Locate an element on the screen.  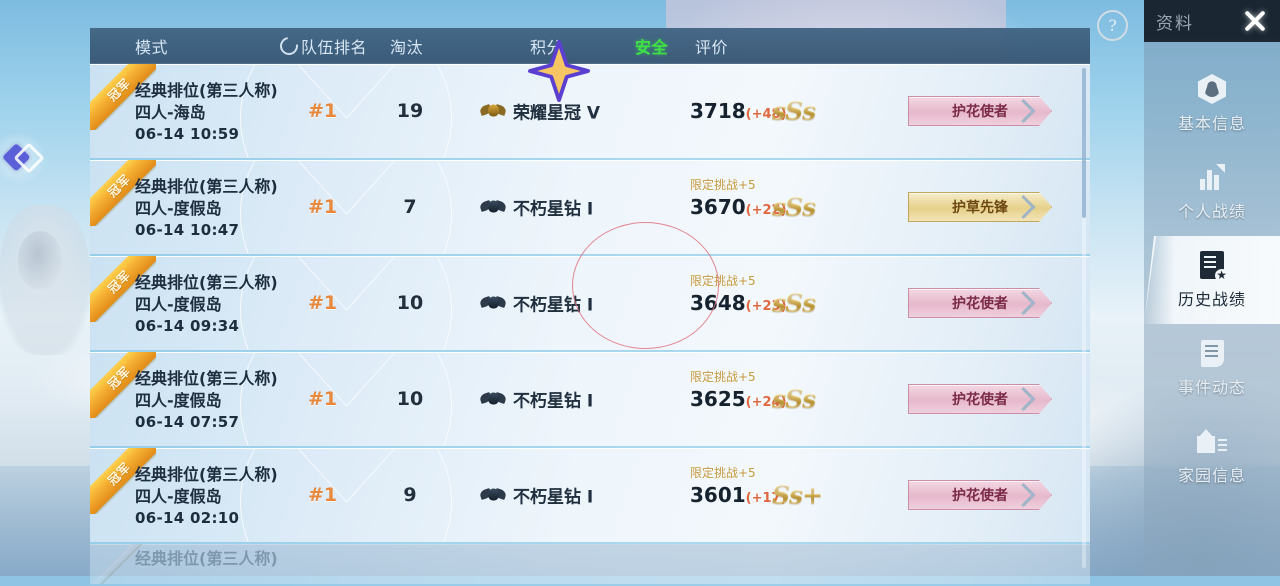
history-document-icon is located at coordinates (1213, 266).